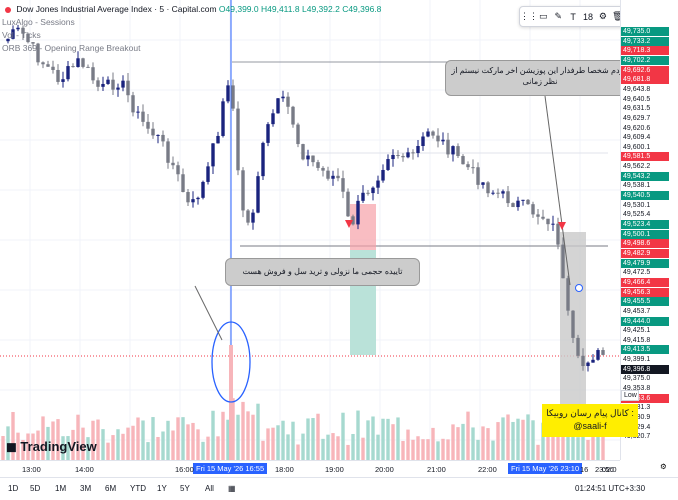 Image resolution: width=678 pixels, height=500 pixels. I want to click on tradingview-logo: ◼︎ TradingView, so click(51, 447).